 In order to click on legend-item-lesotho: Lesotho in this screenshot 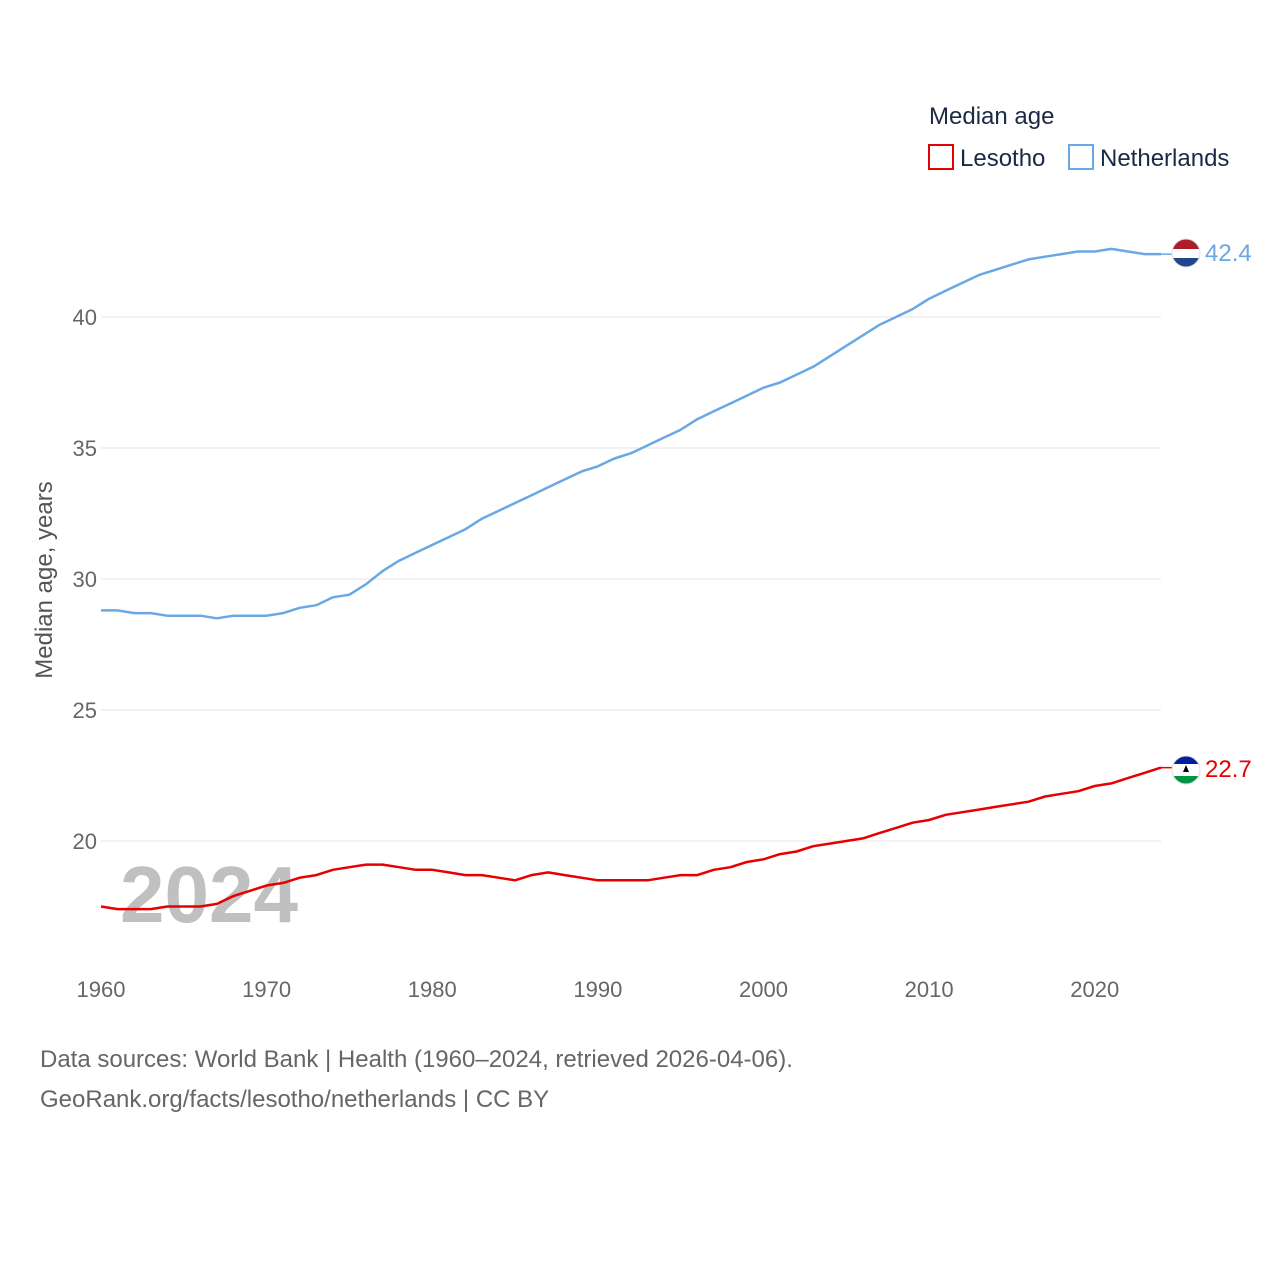, I will do `click(986, 158)`.